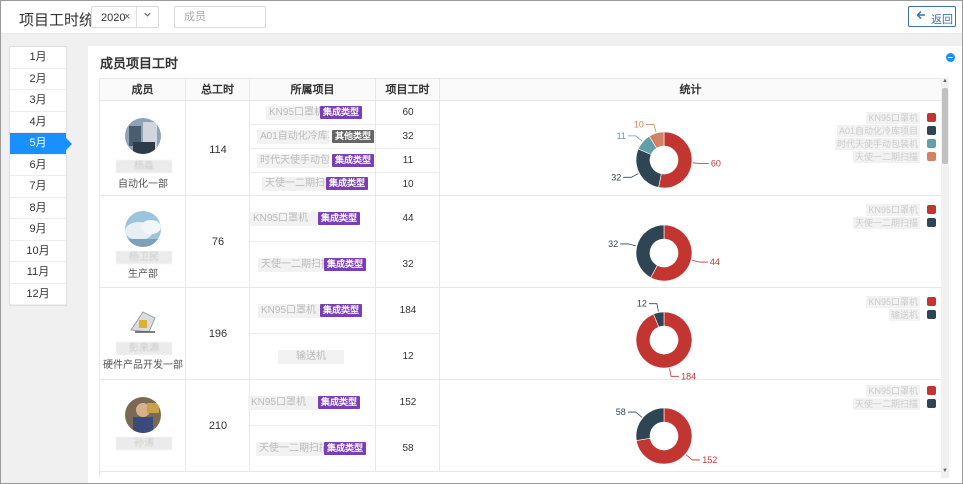 The image size is (963, 484). What do you see at coordinates (709, 460) in the screenshot?
I see `data-label: 152` at bounding box center [709, 460].